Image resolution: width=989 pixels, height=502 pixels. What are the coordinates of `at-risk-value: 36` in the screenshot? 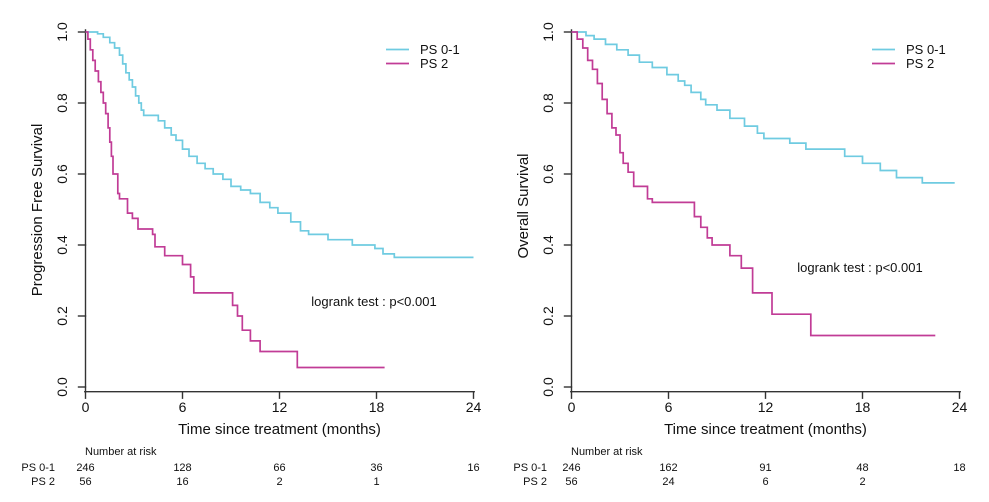 It's located at (376, 468).